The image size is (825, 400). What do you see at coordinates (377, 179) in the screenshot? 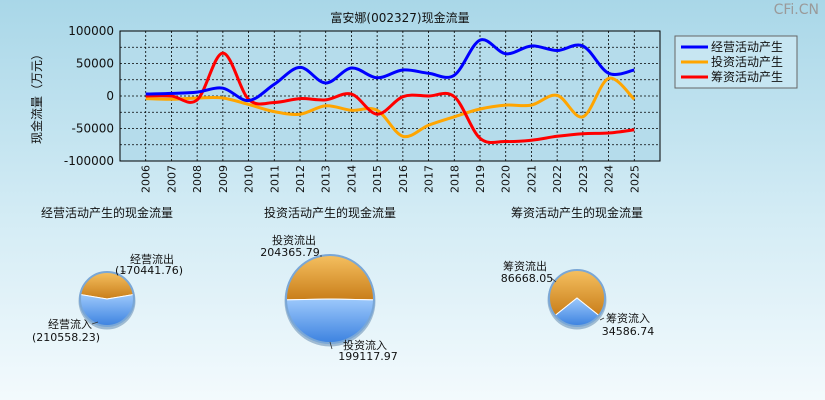
I see `x-tick-label: 2015` at bounding box center [377, 179].